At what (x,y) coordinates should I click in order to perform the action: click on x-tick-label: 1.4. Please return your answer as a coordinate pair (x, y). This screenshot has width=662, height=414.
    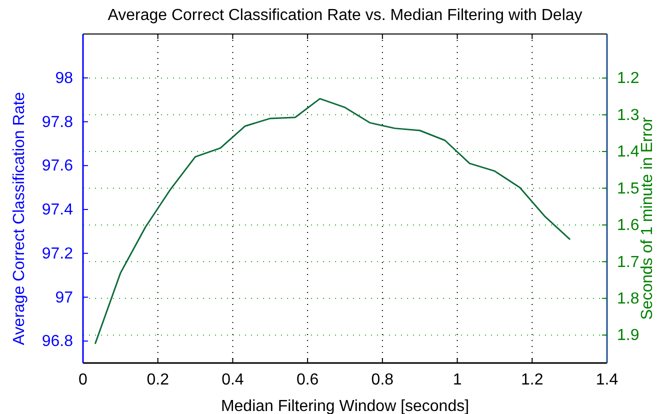
    Looking at the image, I should click on (607, 379).